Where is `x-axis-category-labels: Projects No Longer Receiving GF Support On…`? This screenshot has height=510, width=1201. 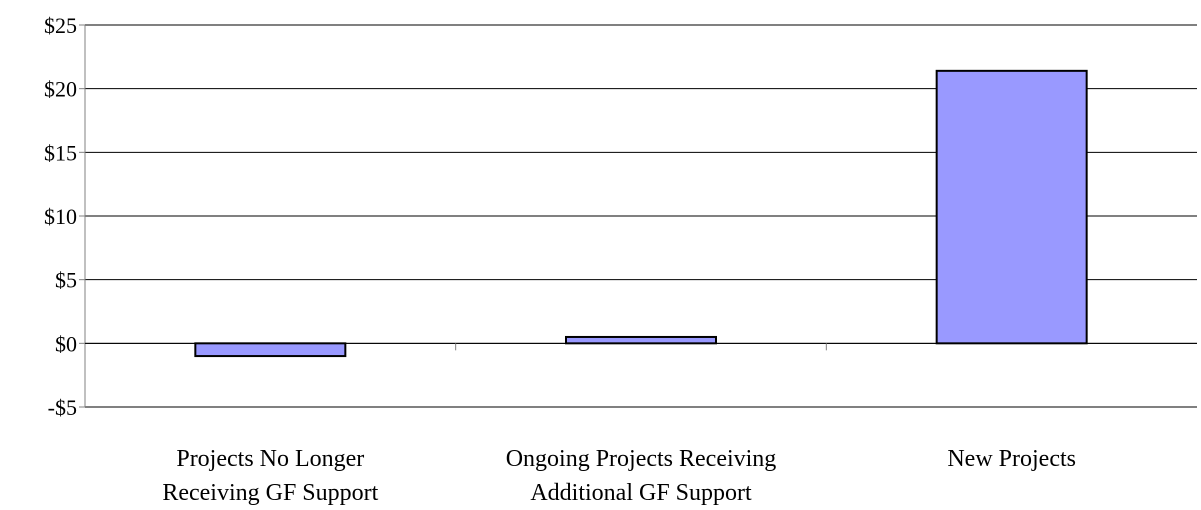 x-axis-category-labels: Projects No Longer Receiving GF Support On… is located at coordinates (619, 476).